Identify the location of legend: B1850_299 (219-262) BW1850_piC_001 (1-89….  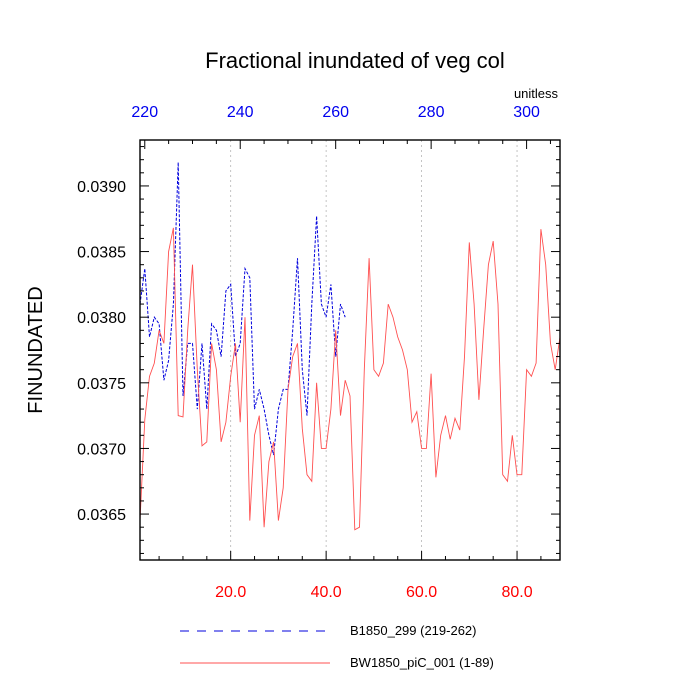
(337, 646).